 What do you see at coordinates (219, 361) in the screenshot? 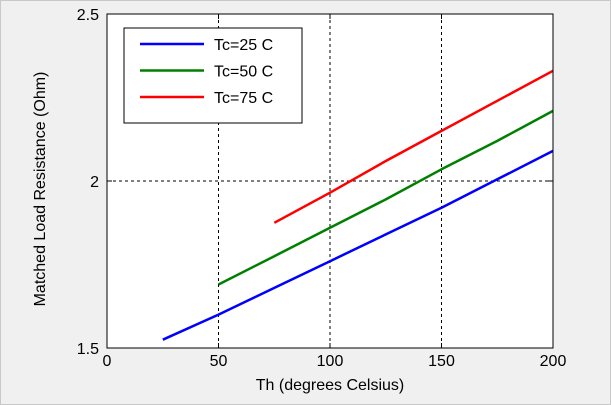
I see `x-tick-label: 50` at bounding box center [219, 361].